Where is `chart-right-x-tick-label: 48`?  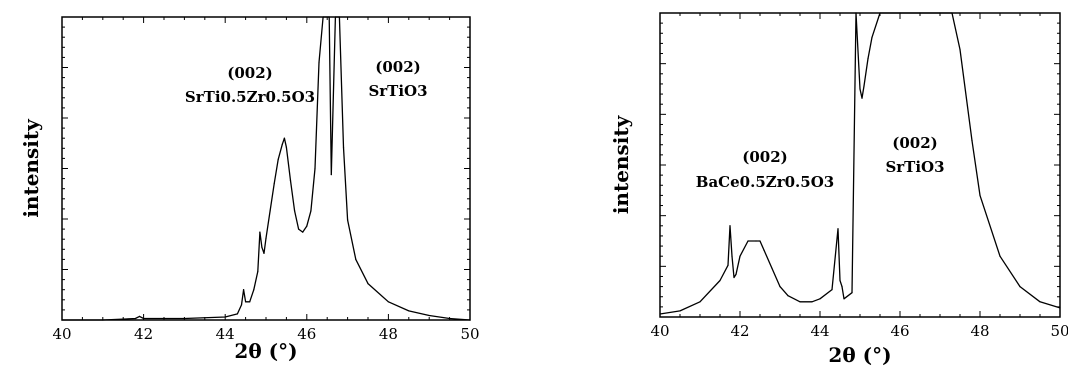 chart-right-x-tick-label: 48 is located at coordinates (979, 331).